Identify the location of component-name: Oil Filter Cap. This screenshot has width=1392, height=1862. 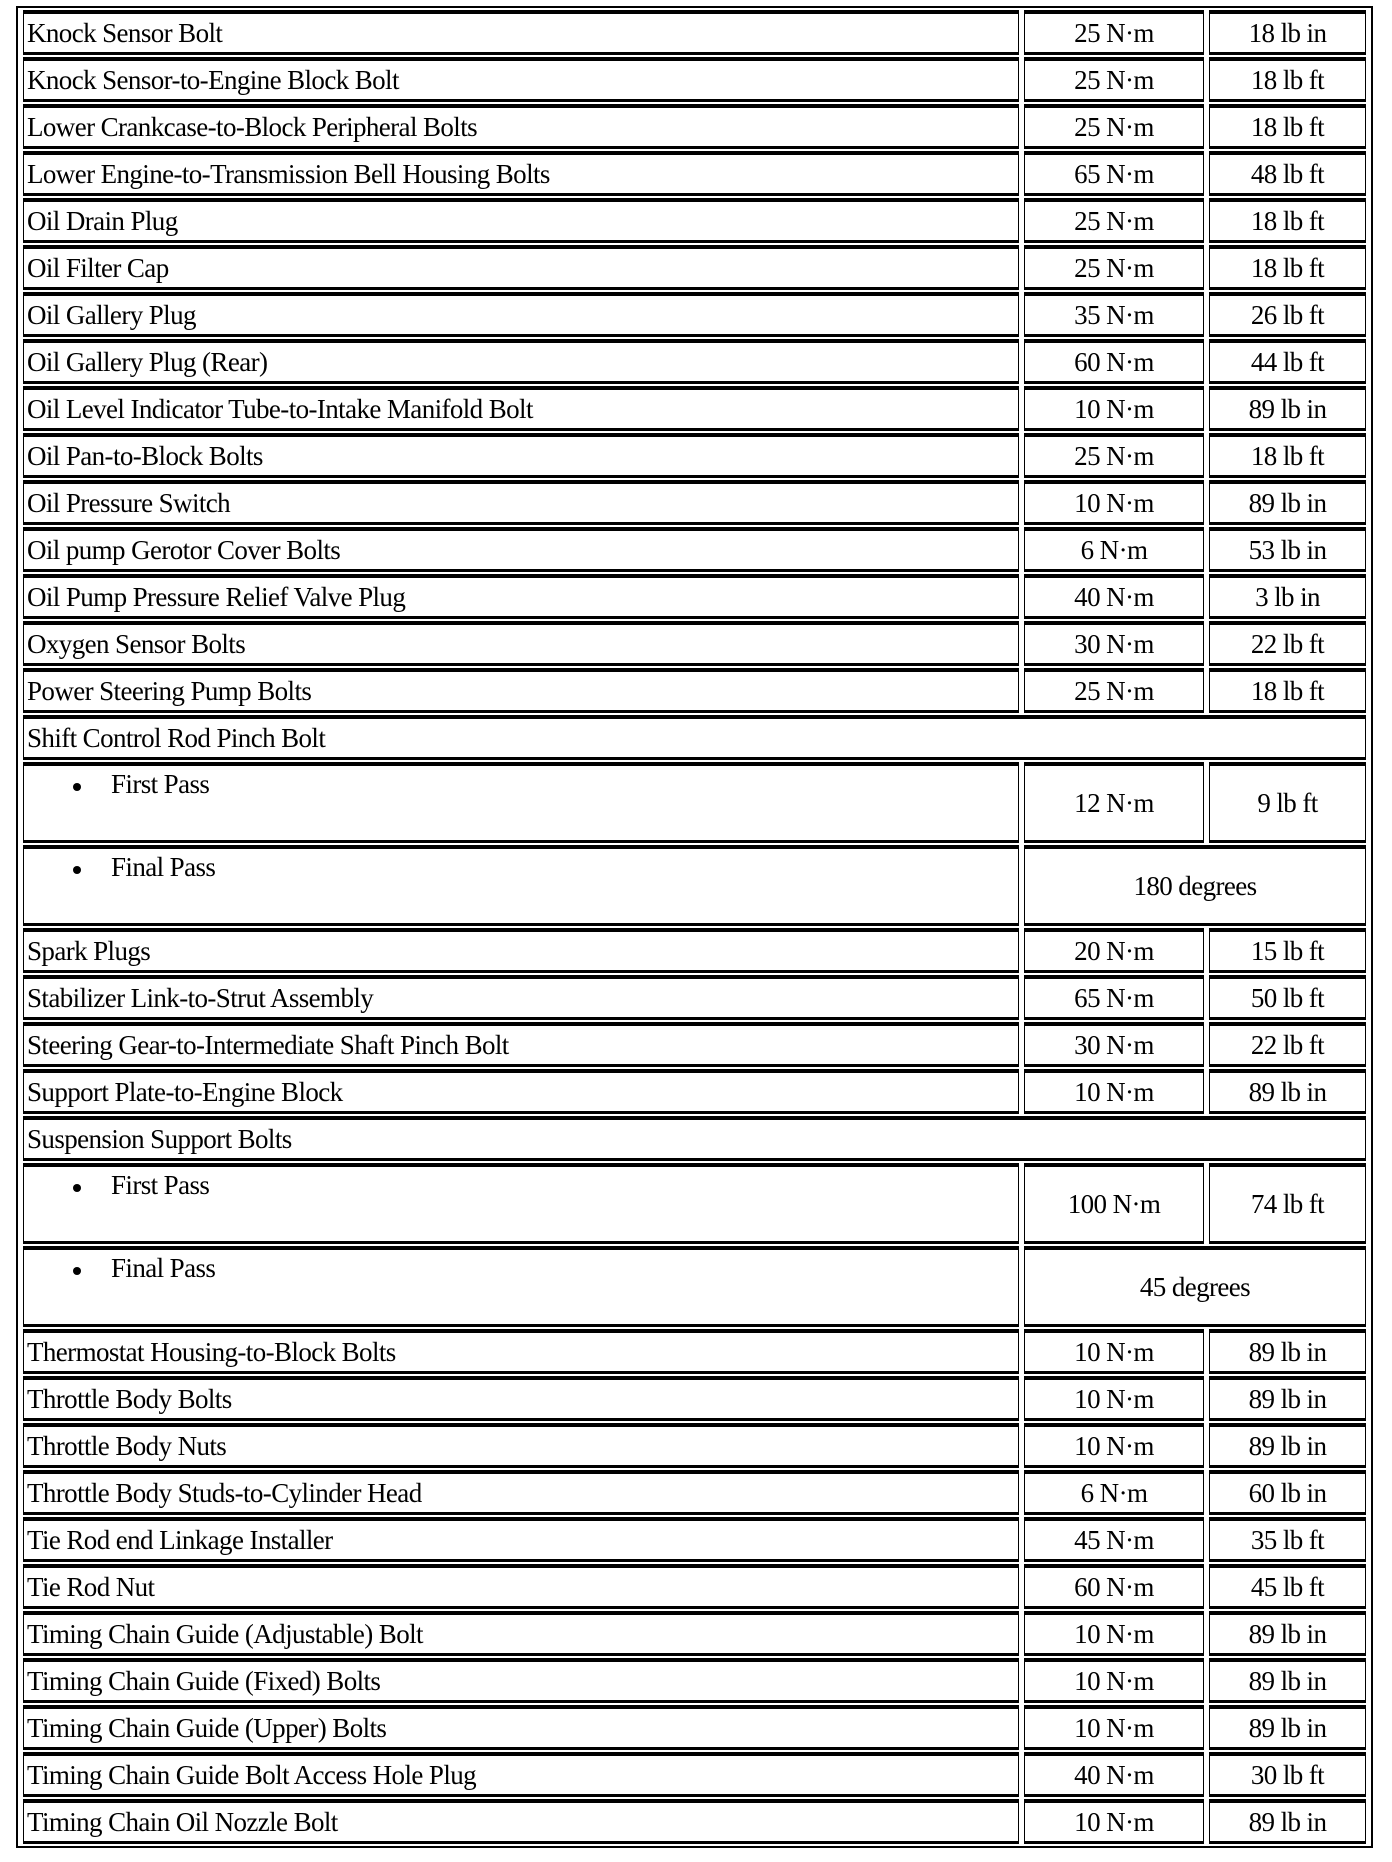
(521, 267).